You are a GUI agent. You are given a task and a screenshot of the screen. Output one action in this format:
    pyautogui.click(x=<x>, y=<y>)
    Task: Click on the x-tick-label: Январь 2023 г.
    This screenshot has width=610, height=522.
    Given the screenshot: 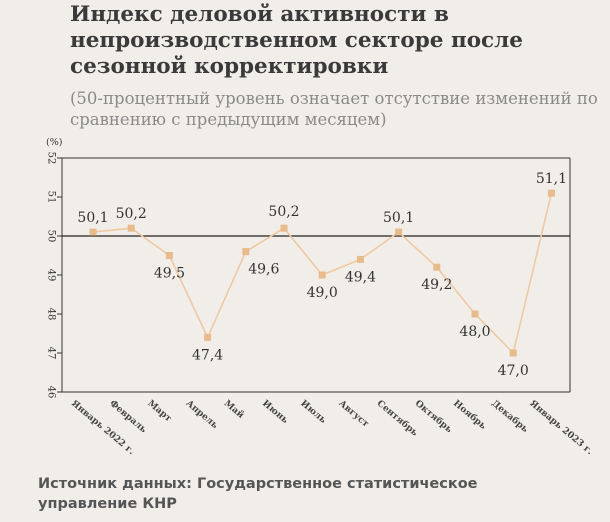 What is the action you would take?
    pyautogui.click(x=560, y=428)
    